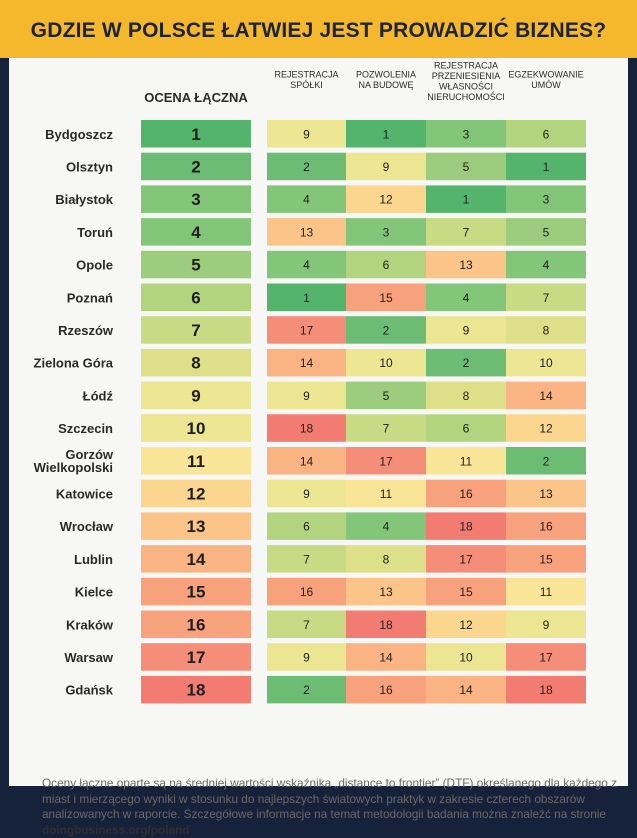 This screenshot has height=838, width=637. I want to click on cell-value-permits: 4, so click(386, 527).